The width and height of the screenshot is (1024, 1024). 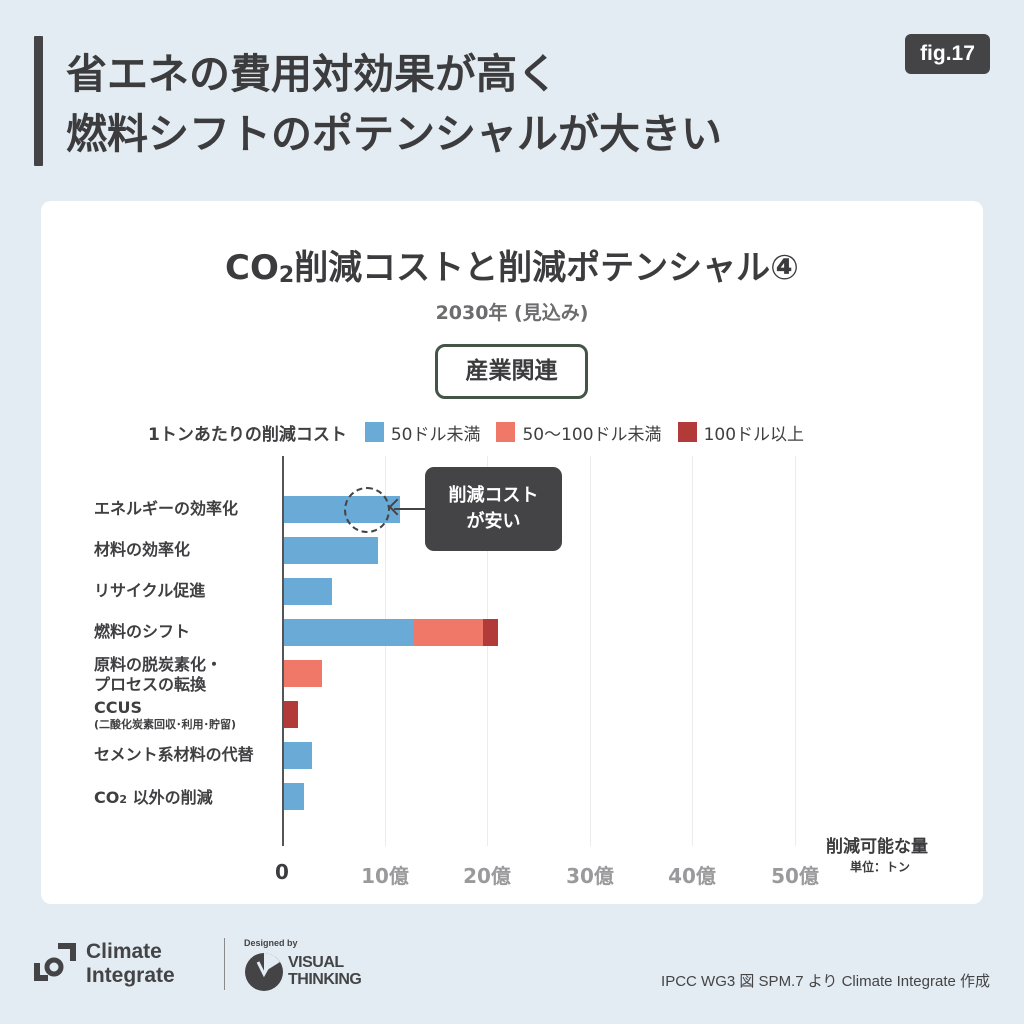 I want to click on x-axis-title: 削減可能な量, so click(x=877, y=847).